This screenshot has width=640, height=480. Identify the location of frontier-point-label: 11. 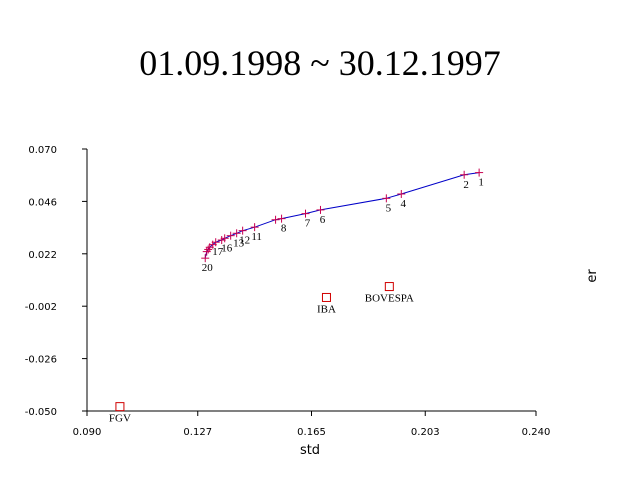
(256, 237).